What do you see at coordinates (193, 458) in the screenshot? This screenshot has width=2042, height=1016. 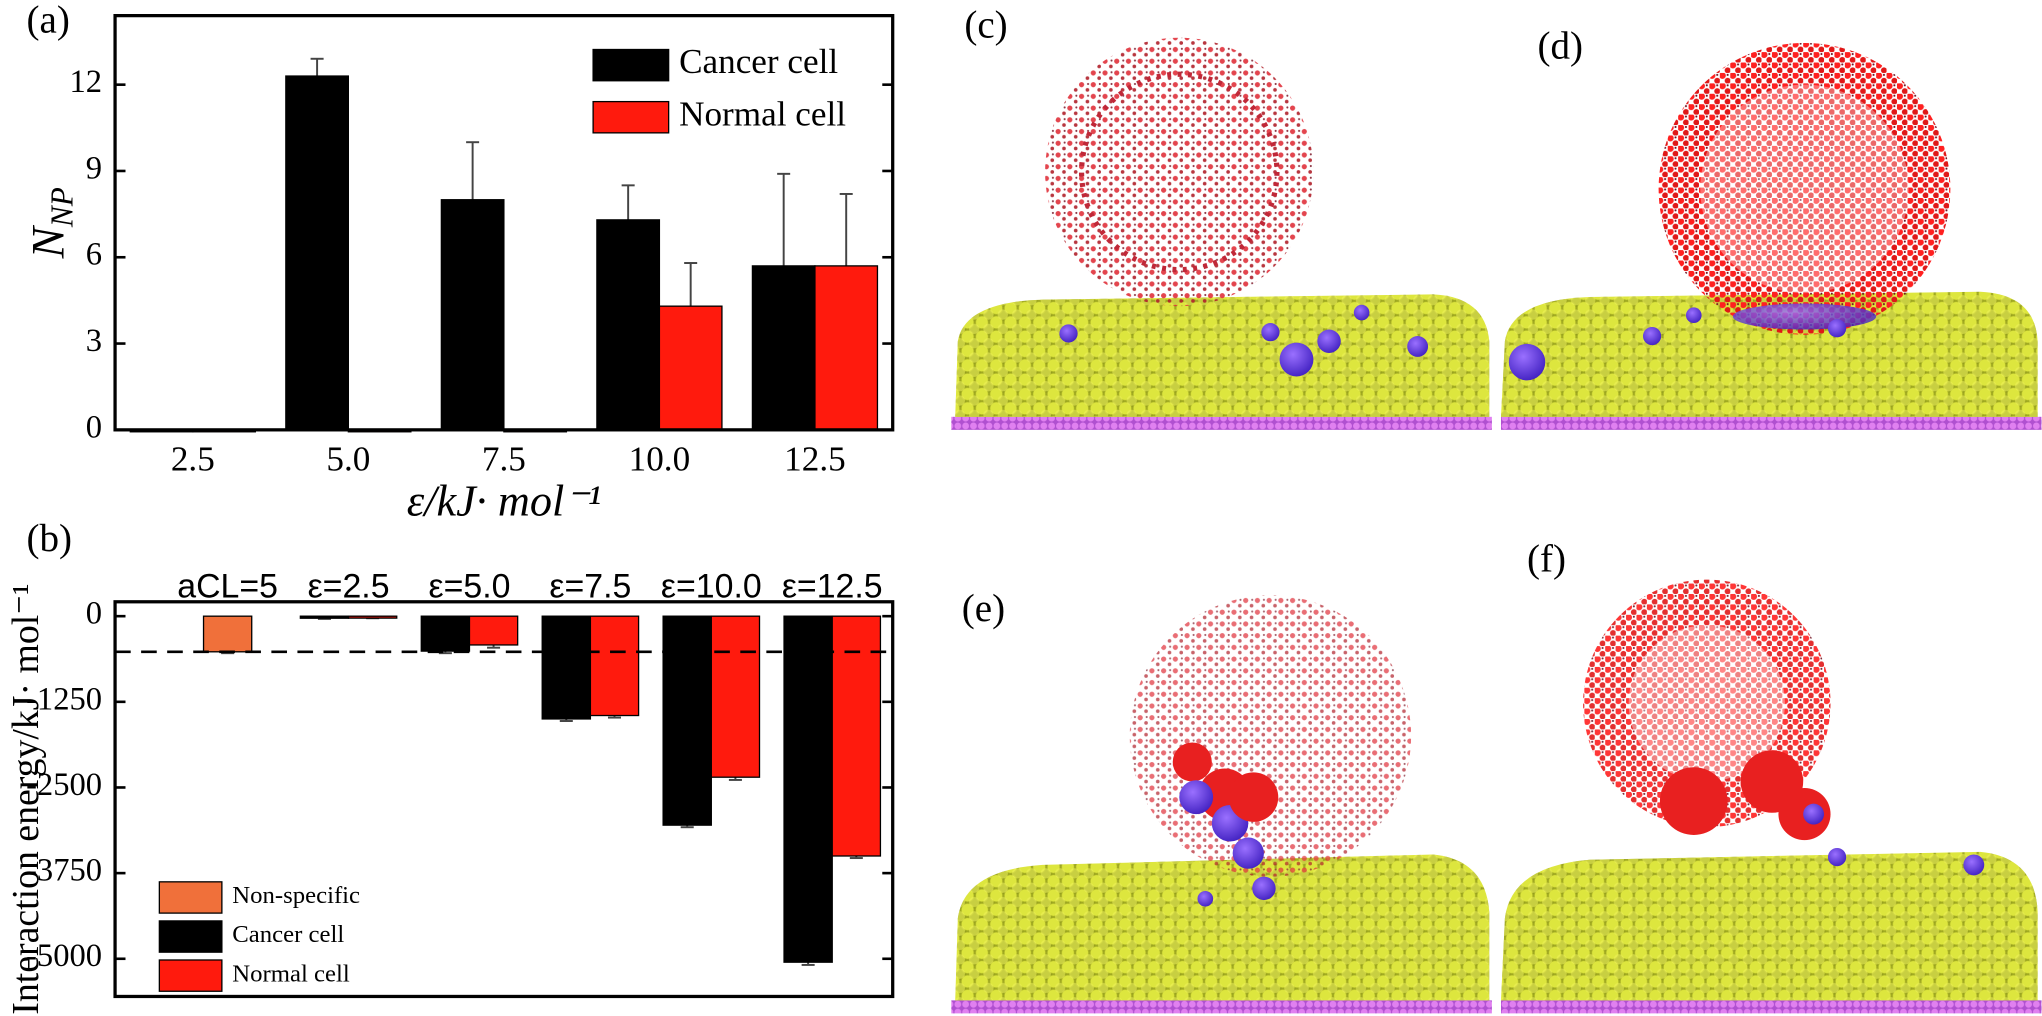 I see `x-tick-label: 2.5` at bounding box center [193, 458].